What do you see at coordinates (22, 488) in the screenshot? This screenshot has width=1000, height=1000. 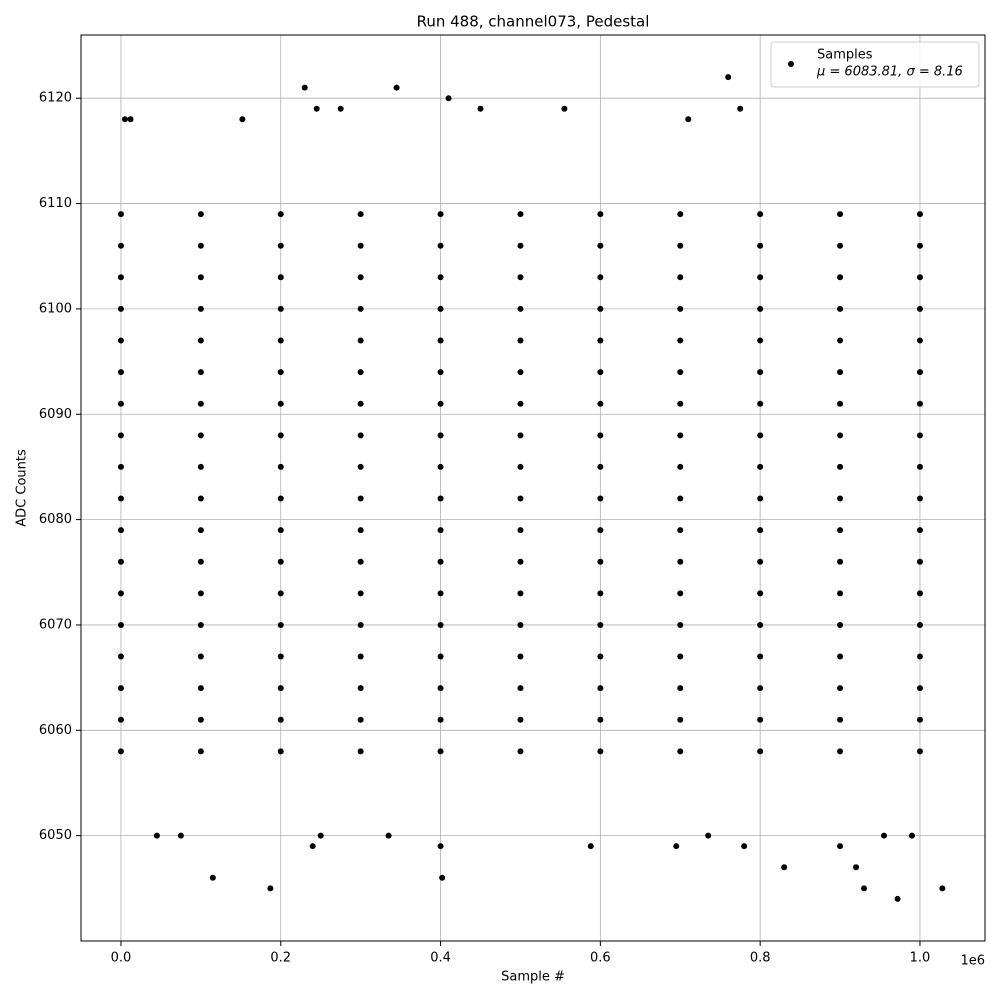 I see `y-axis-label: ADC Counts` at bounding box center [22, 488].